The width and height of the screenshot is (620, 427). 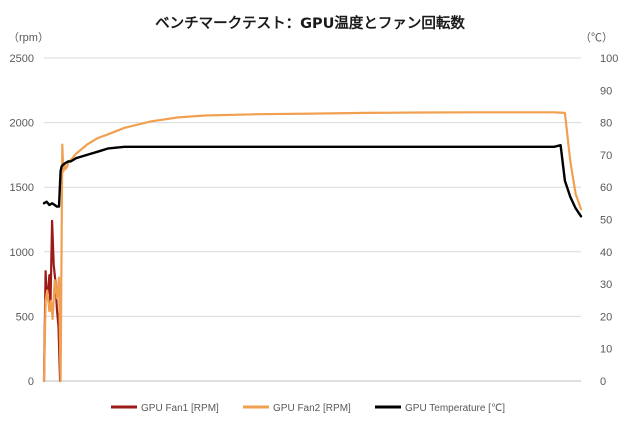 I want to click on y-right-tick-labels: 0 10 20 30 40 50 60 70 80 90 100, so click(x=609, y=220).